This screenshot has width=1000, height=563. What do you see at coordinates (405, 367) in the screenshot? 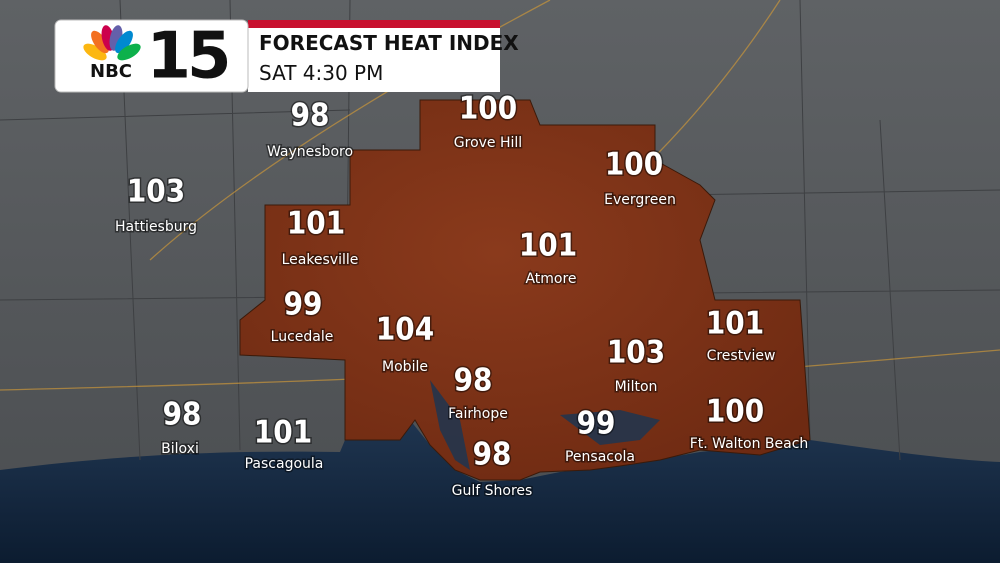
I see `city-name: Mobile` at bounding box center [405, 367].